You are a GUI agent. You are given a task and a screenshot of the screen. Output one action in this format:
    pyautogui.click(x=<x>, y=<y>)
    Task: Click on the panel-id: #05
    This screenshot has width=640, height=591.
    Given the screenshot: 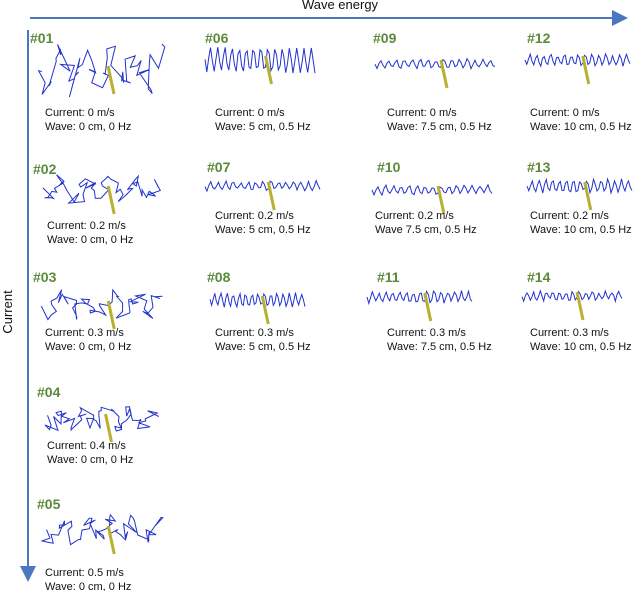 What is the action you would take?
    pyautogui.click(x=49, y=504)
    